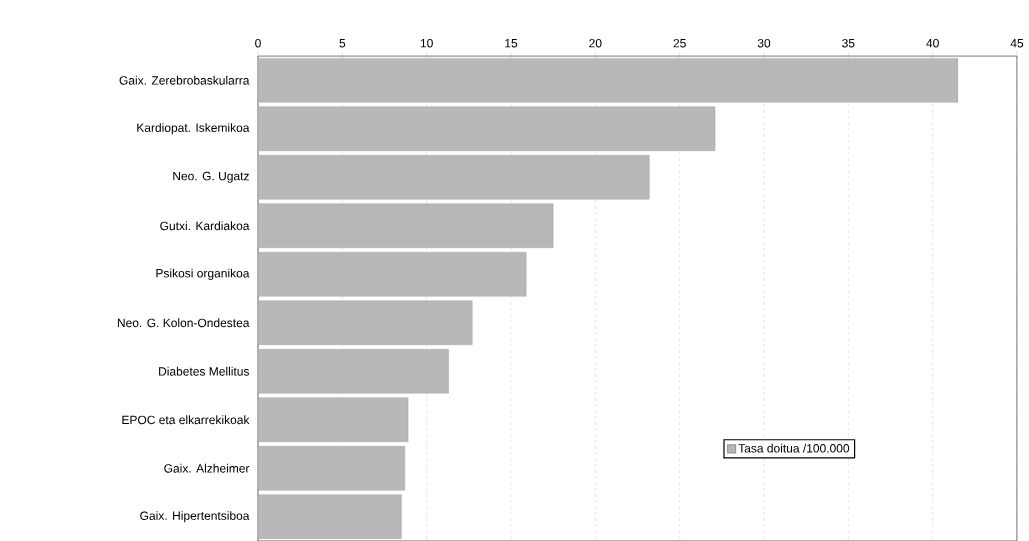  I want to click on x-tick-label: 40, so click(932, 43).